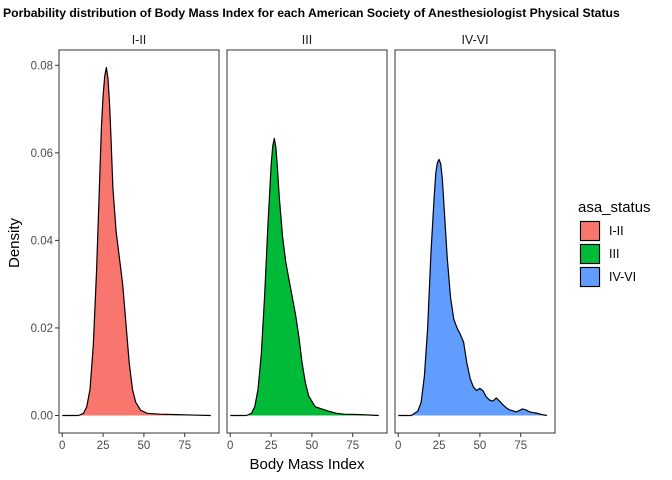  What do you see at coordinates (622, 277) in the screenshot?
I see `legend-label-iv-vi: IV-VI` at bounding box center [622, 277].